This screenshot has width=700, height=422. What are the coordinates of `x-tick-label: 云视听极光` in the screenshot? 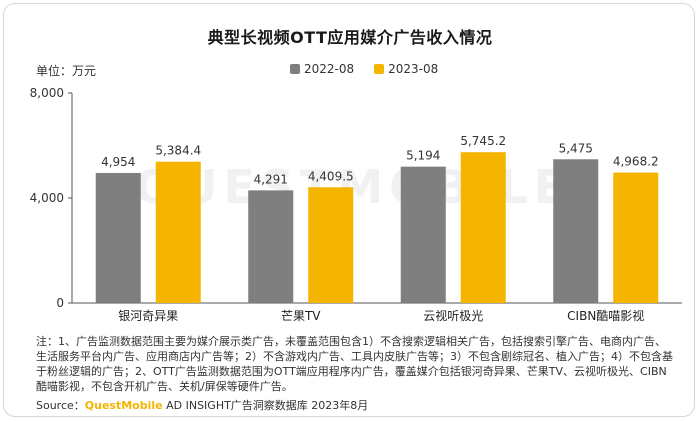 It's located at (453, 315).